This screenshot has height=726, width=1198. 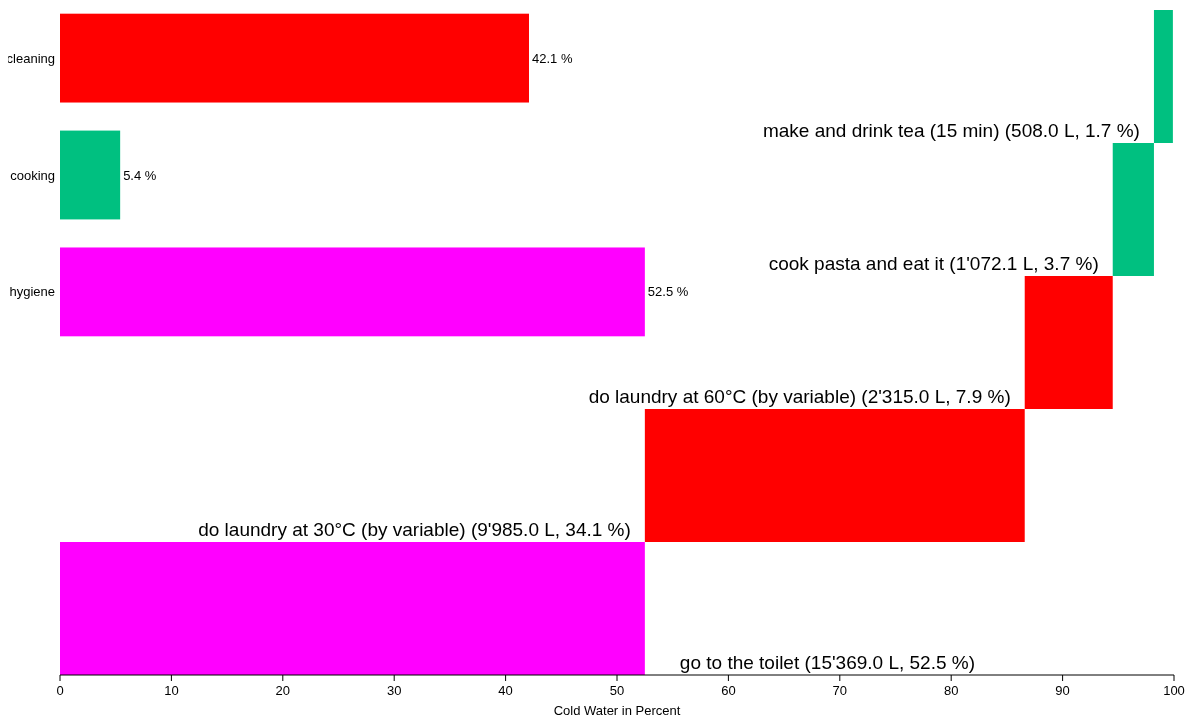 What do you see at coordinates (552, 58) in the screenshot?
I see `data-label: 42.1 %` at bounding box center [552, 58].